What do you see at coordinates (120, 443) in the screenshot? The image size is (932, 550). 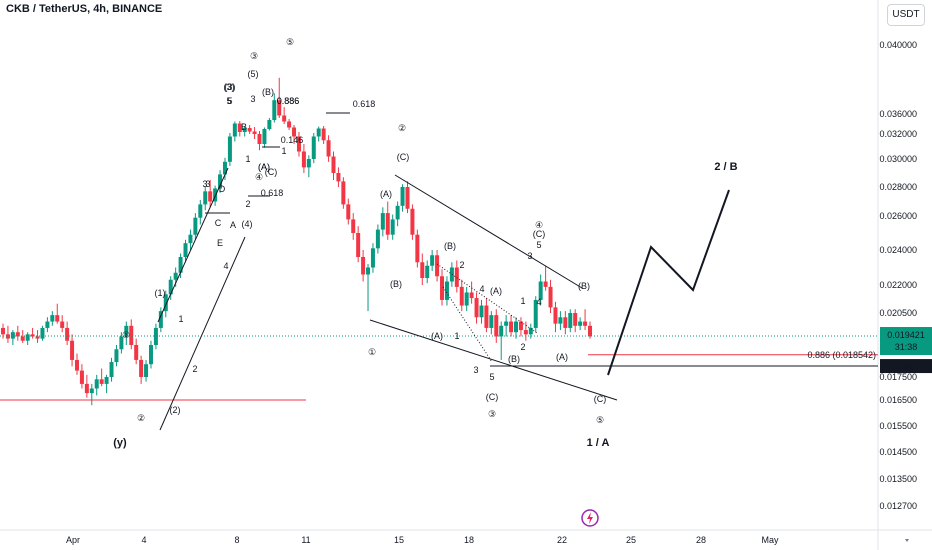 I see `wave-label: (y)` at bounding box center [120, 443].